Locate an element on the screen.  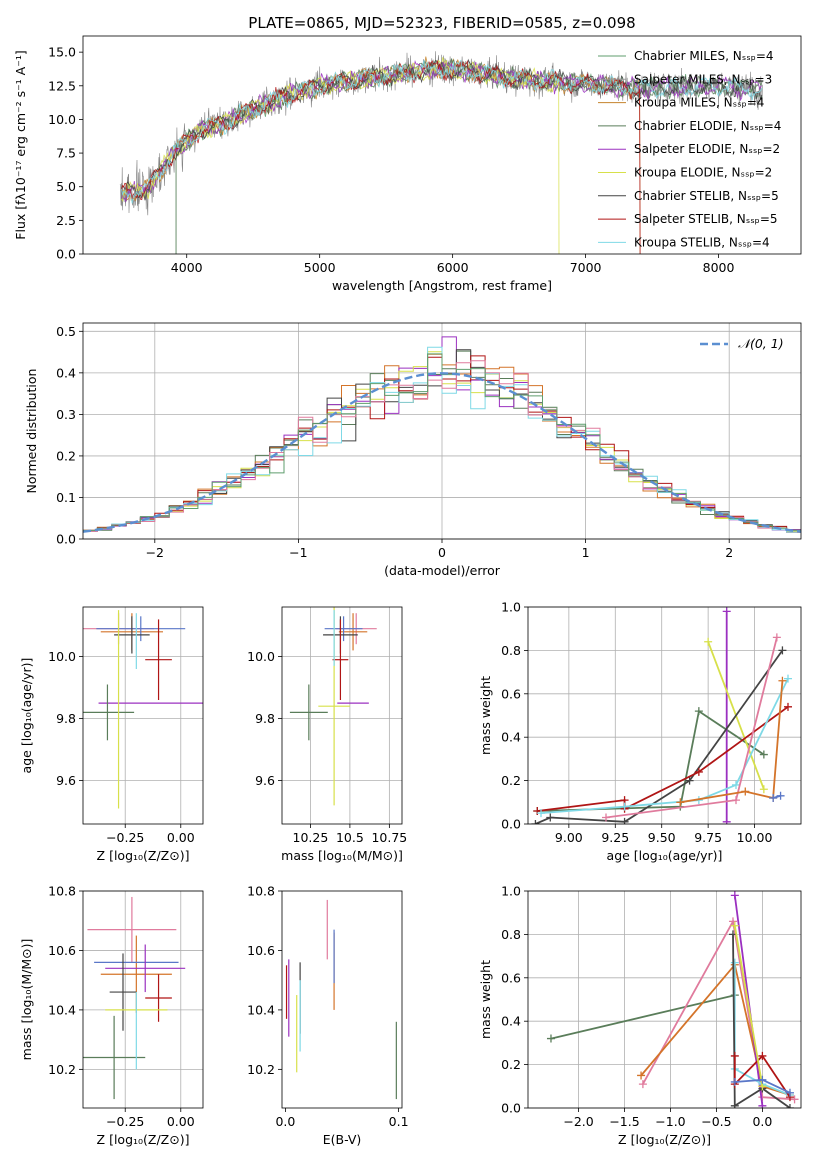
y-tick-label: 0.5 is located at coordinates (66, 331).